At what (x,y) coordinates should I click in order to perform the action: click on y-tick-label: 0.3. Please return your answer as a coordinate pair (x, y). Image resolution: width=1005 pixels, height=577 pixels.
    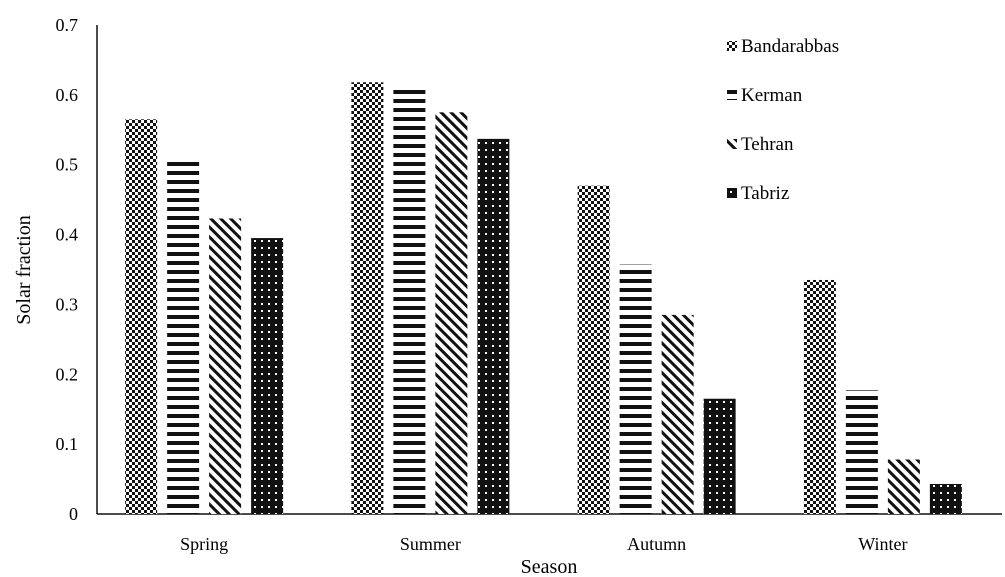
    Looking at the image, I should click on (67, 304).